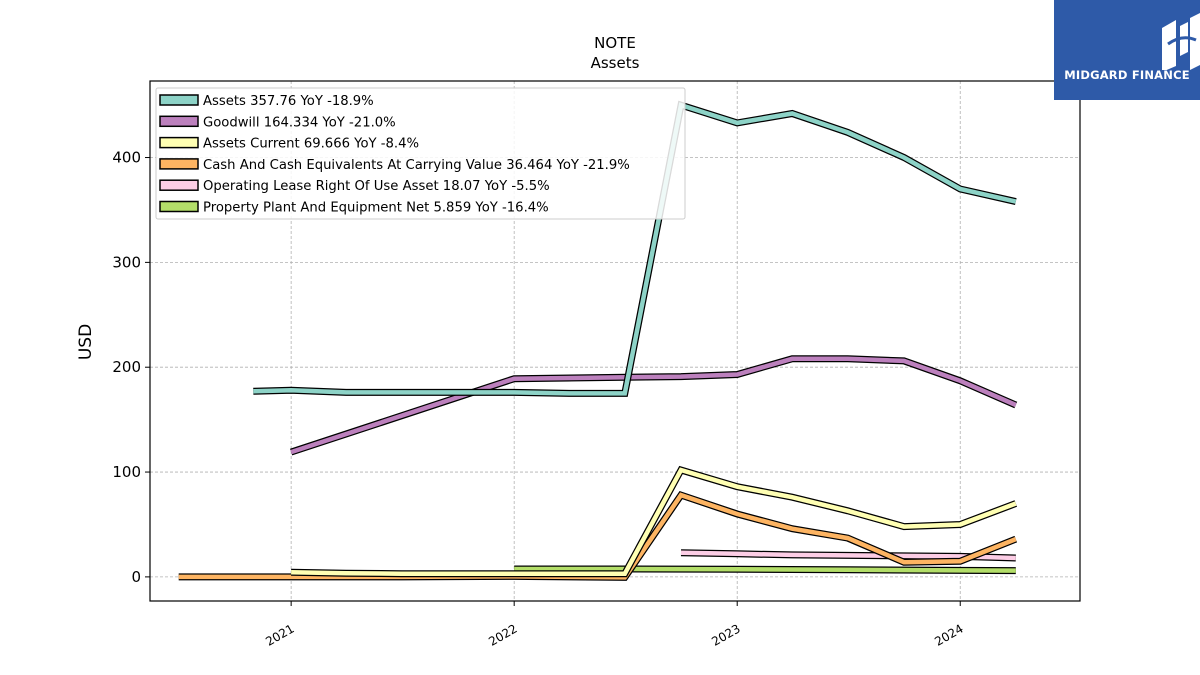 This screenshot has height=675, width=1200. What do you see at coordinates (948, 634) in the screenshot?
I see `x-tick-label: 2024` at bounding box center [948, 634].